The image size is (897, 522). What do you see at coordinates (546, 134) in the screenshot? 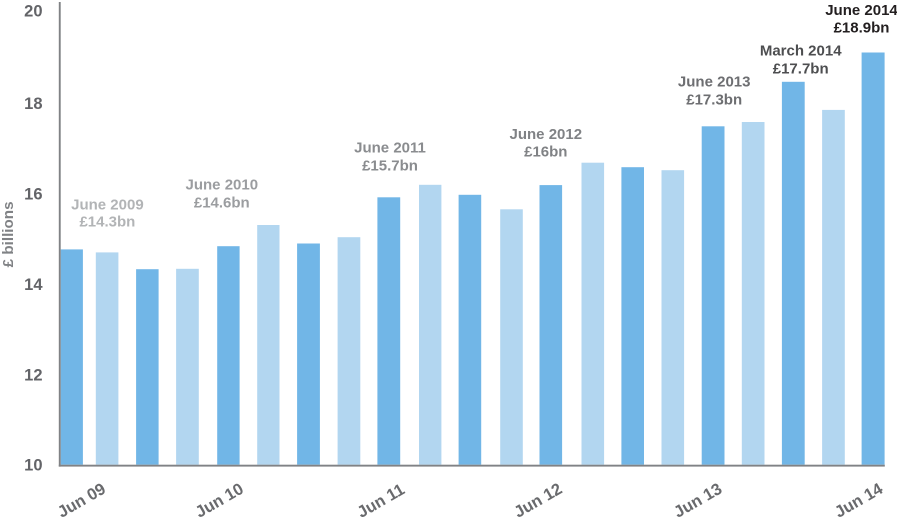
I see `svg-text: June 2012` at bounding box center [546, 134].